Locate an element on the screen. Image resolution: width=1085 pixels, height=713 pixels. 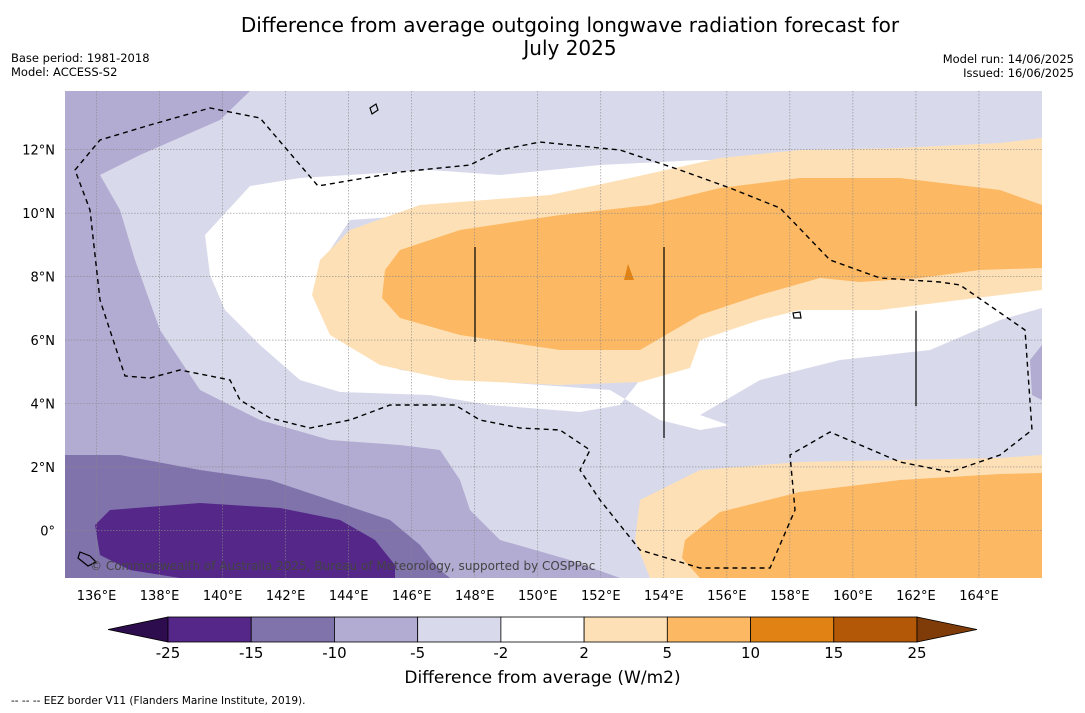
x-tick-label: 162°E is located at coordinates (916, 596).